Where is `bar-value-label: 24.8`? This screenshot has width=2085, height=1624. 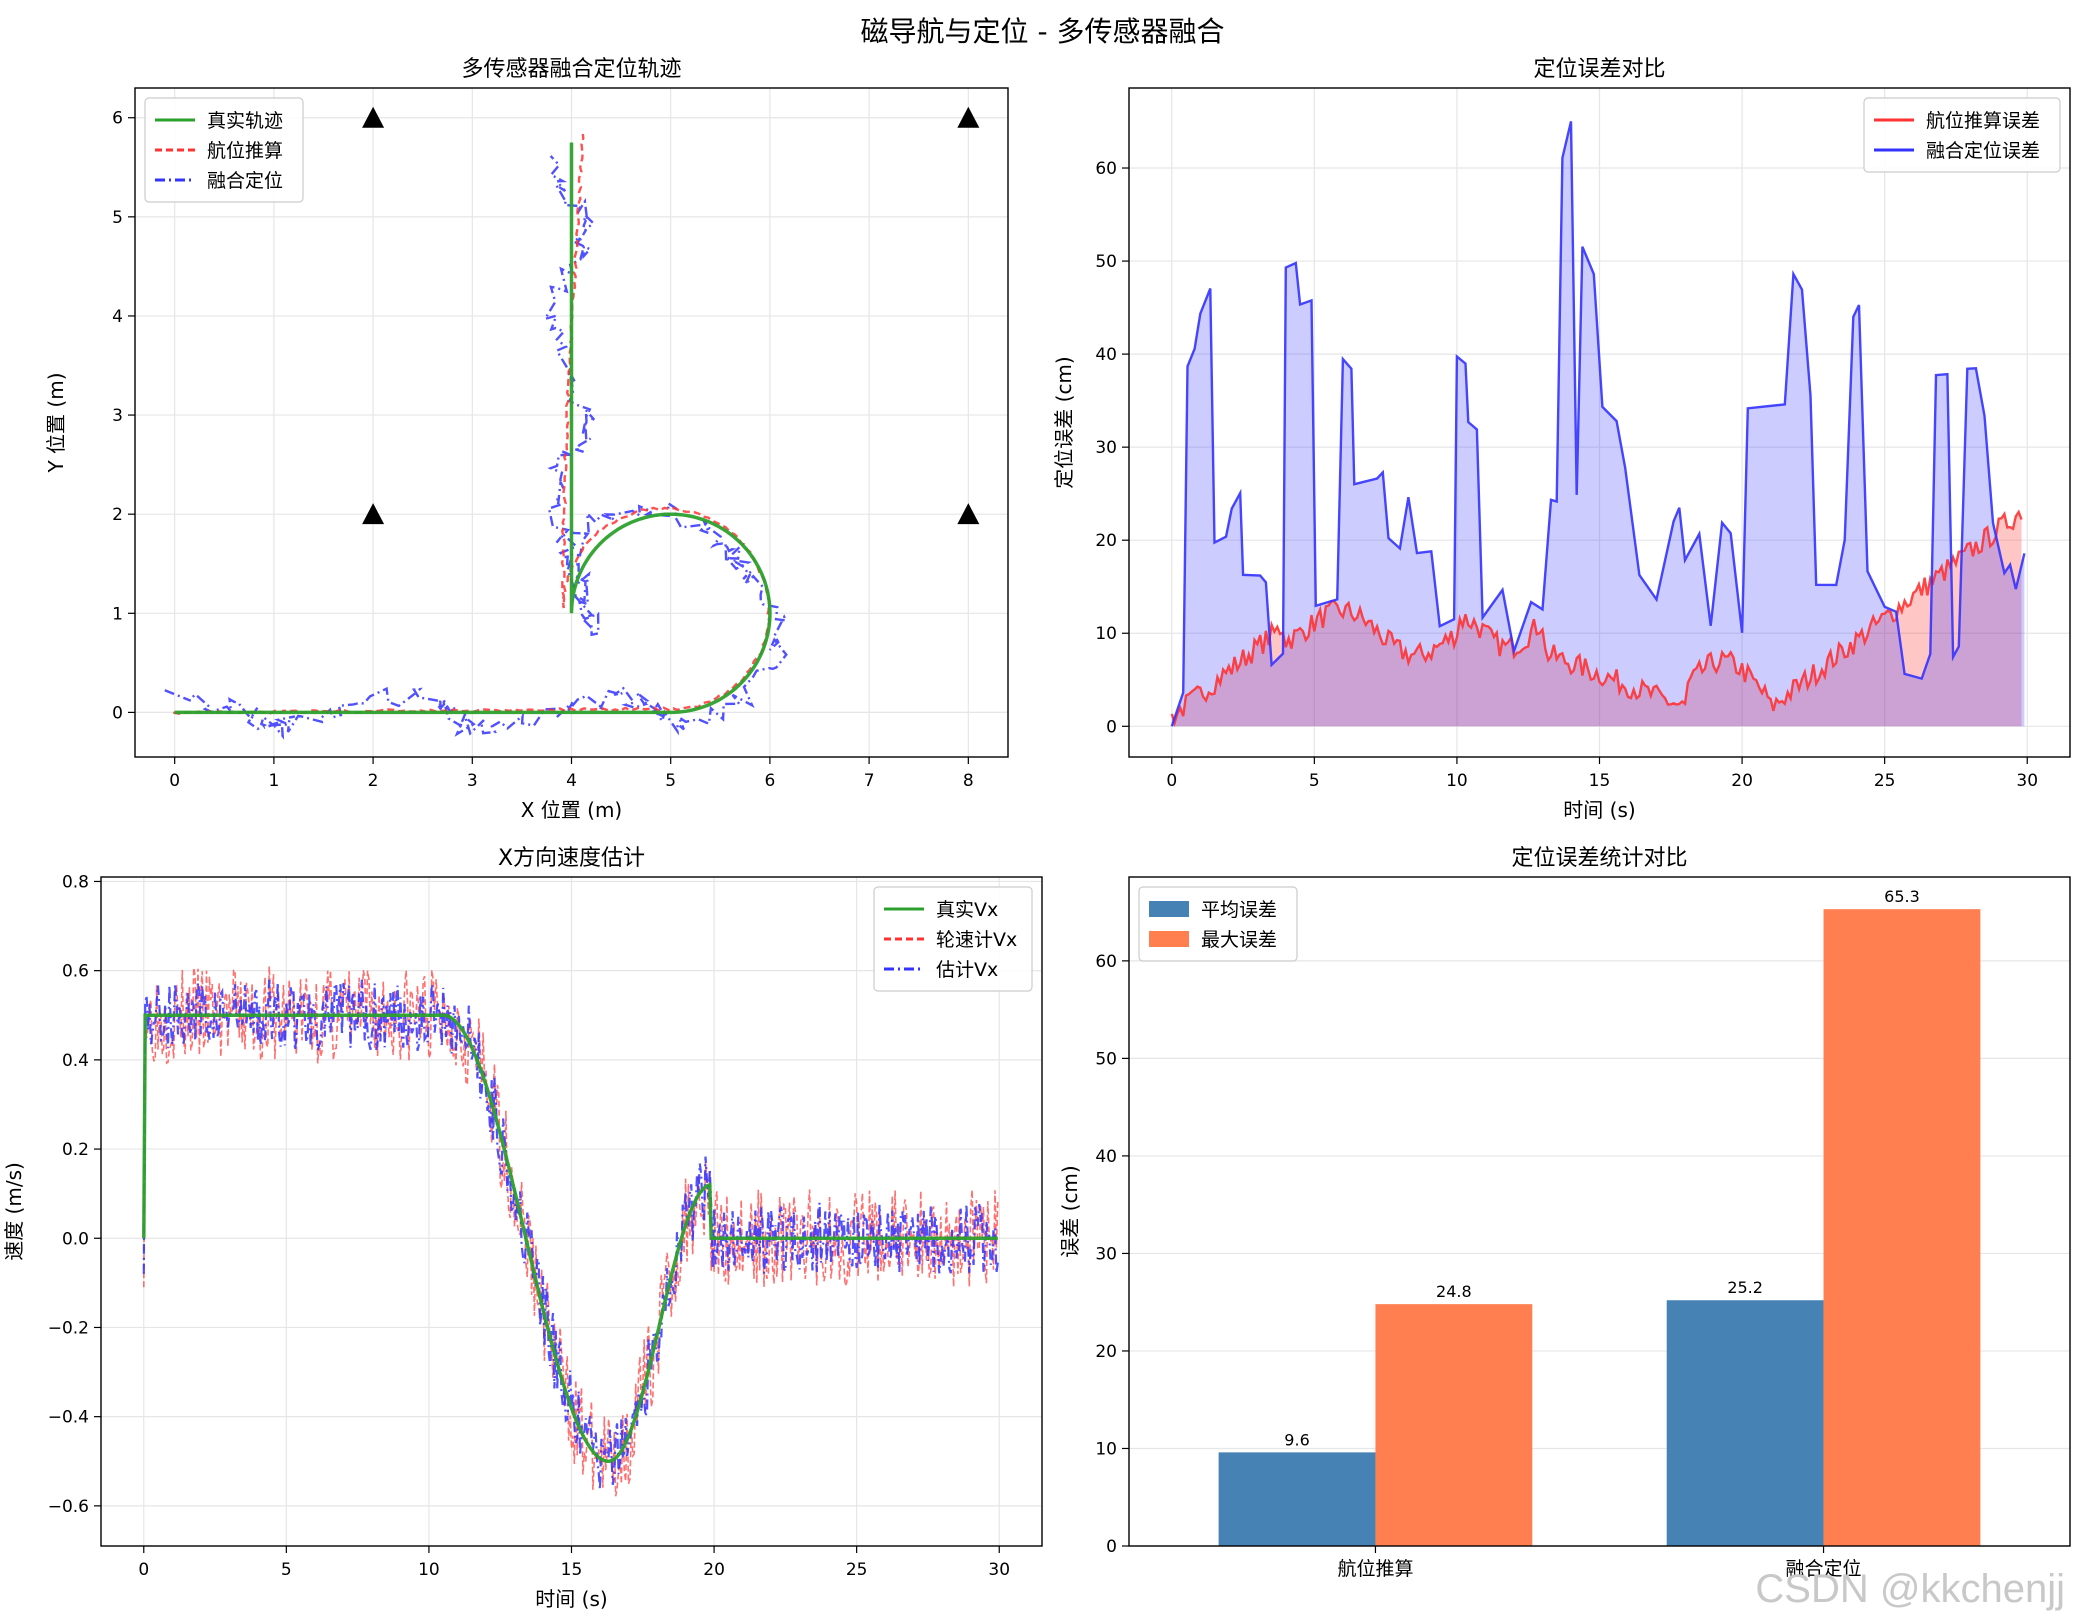 bar-value-label: 24.8 is located at coordinates (1454, 1291).